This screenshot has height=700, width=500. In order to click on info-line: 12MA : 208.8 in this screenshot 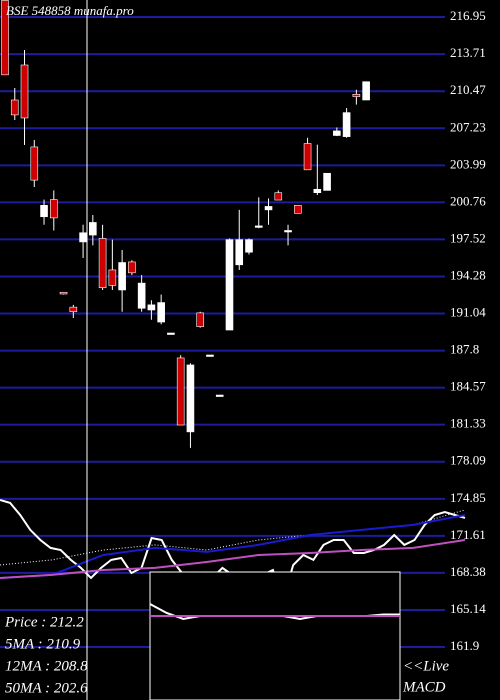, I will do `click(46, 666)`.